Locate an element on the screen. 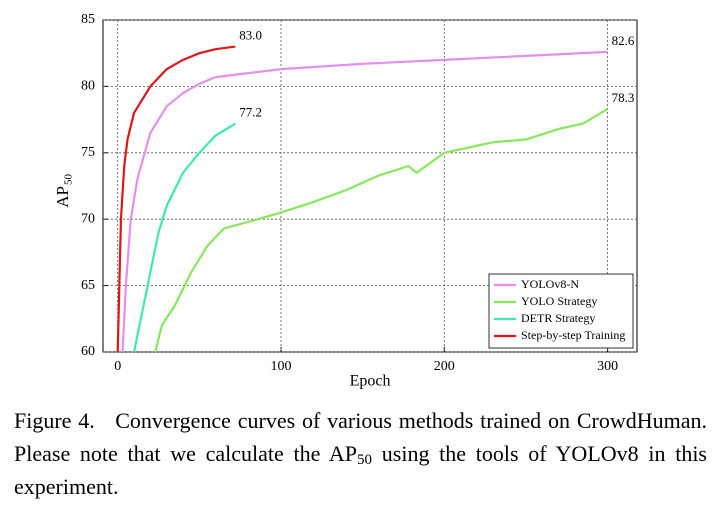 Image resolution: width=719 pixels, height=512 pixels. x-tick-label: 0 is located at coordinates (117, 366).